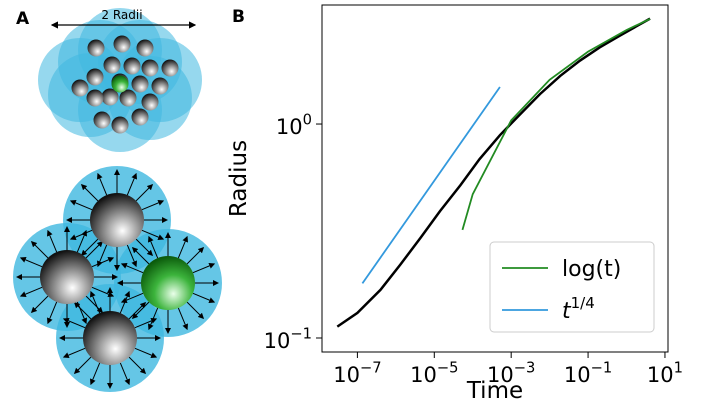  I want to click on tick-label: 10⁰, so click(294, 125).